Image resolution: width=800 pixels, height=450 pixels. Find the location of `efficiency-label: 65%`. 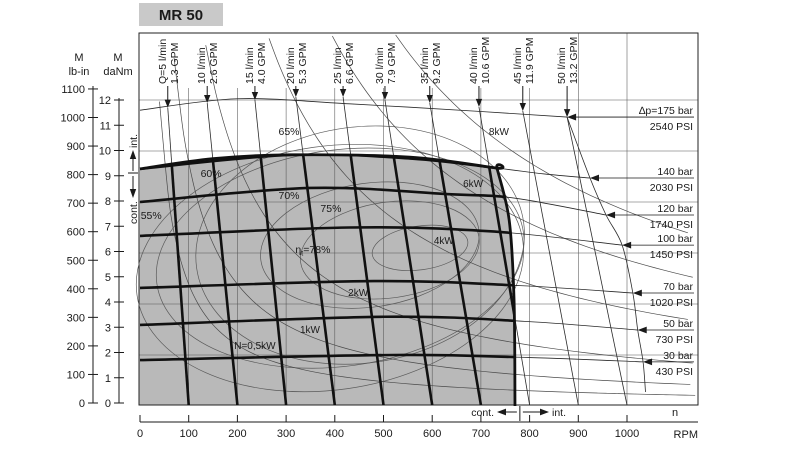

efficiency-label: 65% is located at coordinates (289, 132).